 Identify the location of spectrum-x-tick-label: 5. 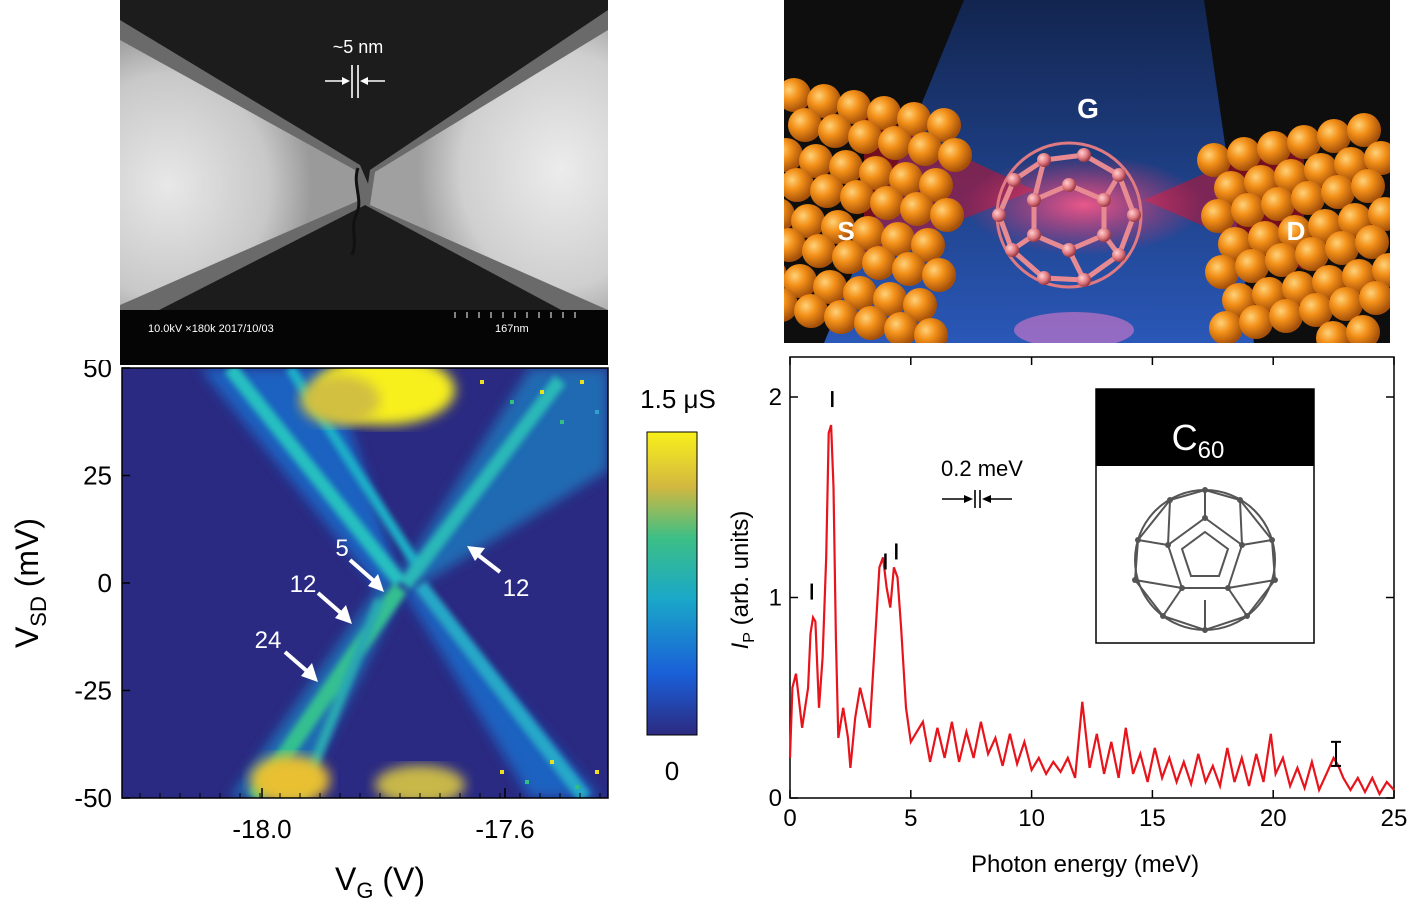
(910, 818).